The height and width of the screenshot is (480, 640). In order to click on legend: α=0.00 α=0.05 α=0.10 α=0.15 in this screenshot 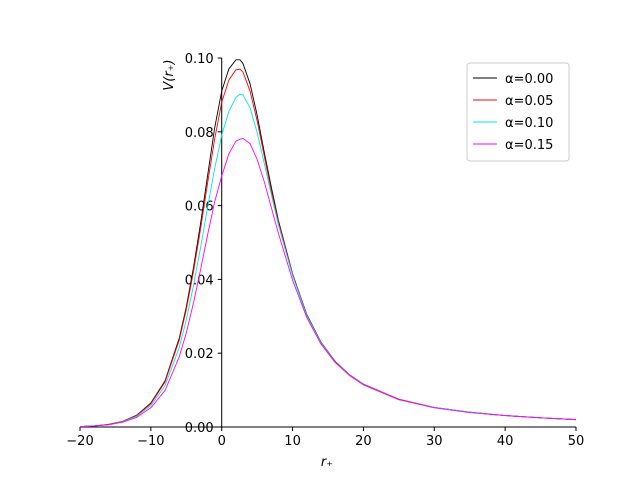, I will do `click(518, 112)`.